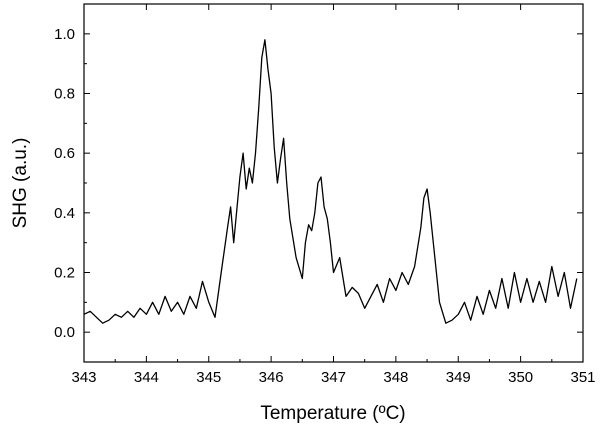  Describe the element at coordinates (64, 94) in the screenshot. I see `y-tick-label-4: 0.8` at that location.